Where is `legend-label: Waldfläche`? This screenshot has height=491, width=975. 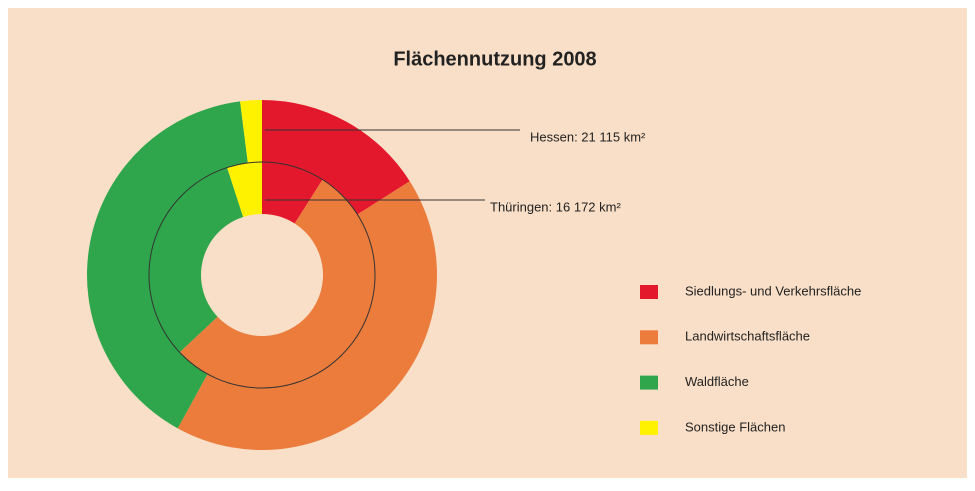 legend-label: Waldfläche is located at coordinates (717, 381).